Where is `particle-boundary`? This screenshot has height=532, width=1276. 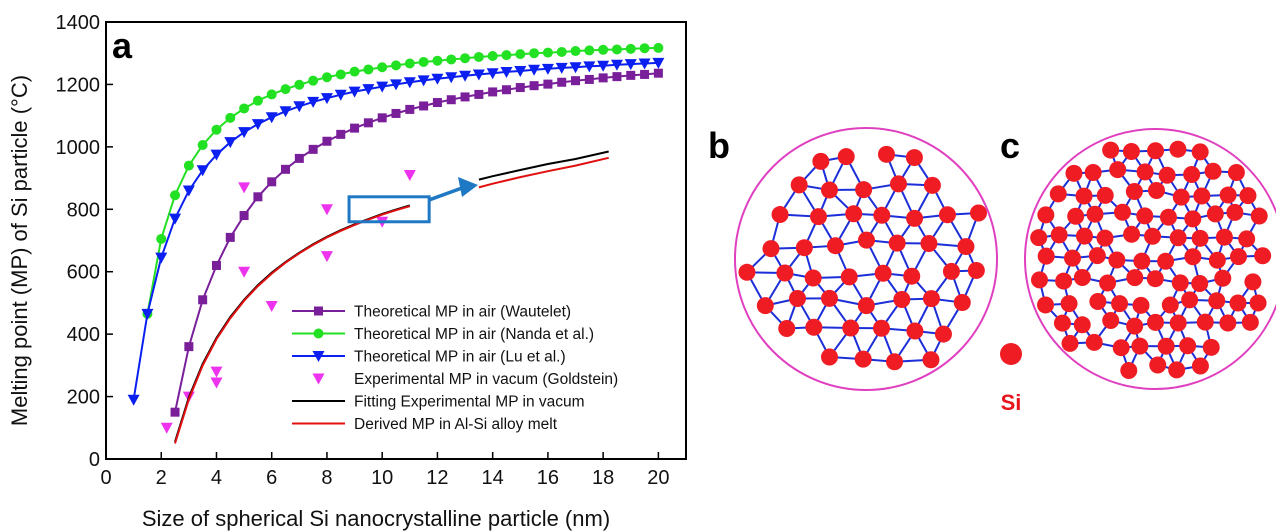
particle-boundary is located at coordinates (866, 259).